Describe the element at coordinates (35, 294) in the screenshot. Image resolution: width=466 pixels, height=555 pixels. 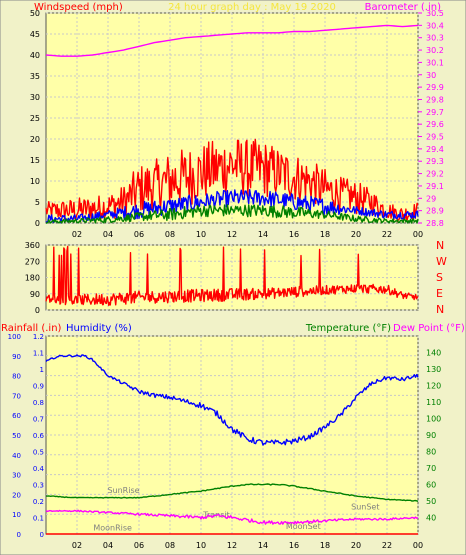
I see `direction-tick-label: 90` at that location.